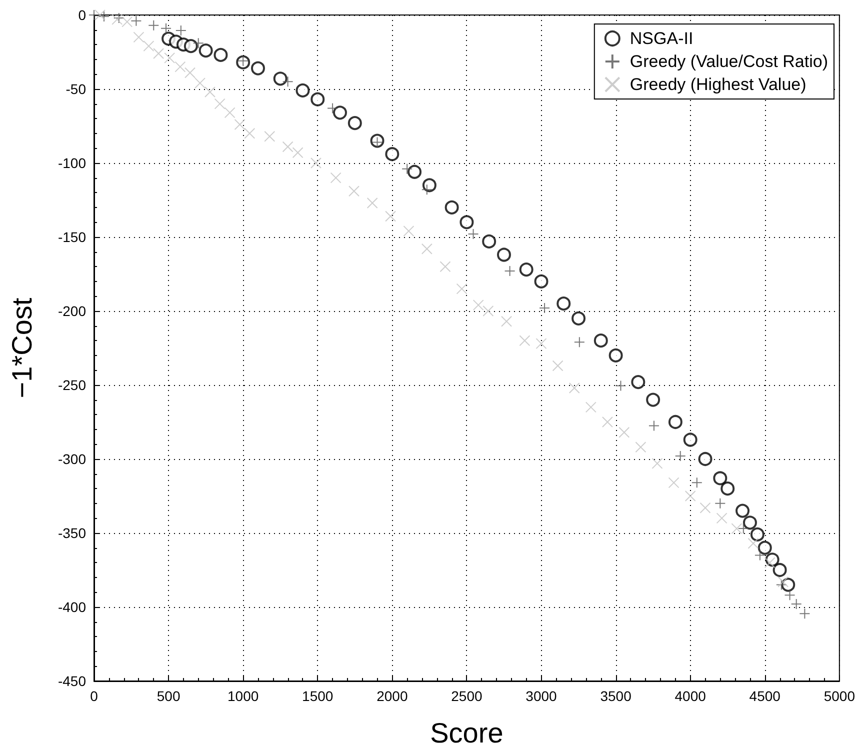  I want to click on y-tick-label: -100, so click(72, 163).